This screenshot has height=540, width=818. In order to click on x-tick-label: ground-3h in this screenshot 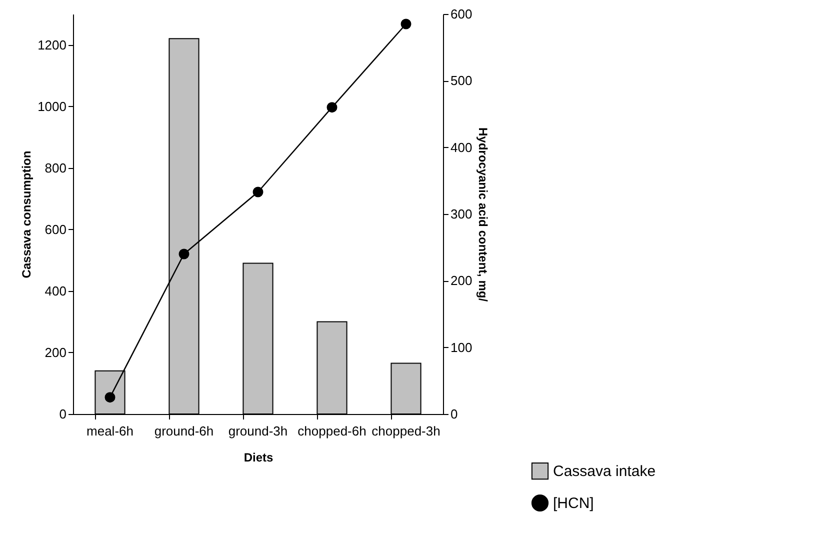, I will do `click(258, 431)`.